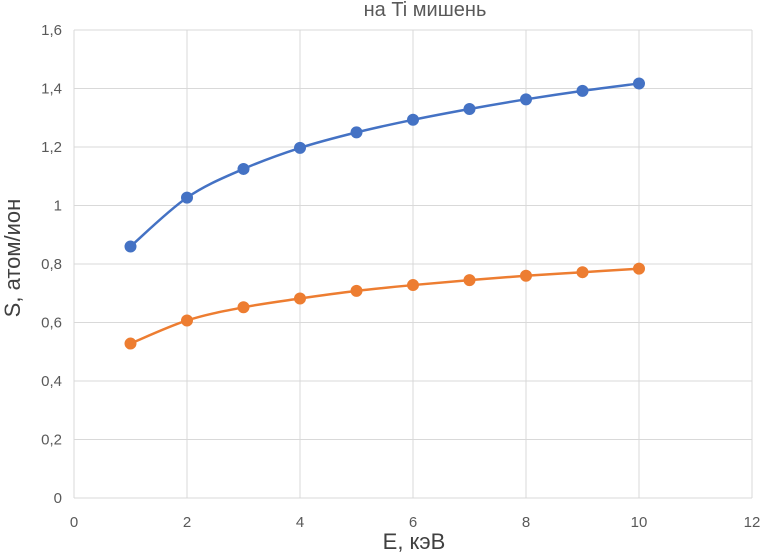 This screenshot has height=554, width=764. What do you see at coordinates (58, 206) in the screenshot?
I see `y-tick-label: 1` at bounding box center [58, 206].